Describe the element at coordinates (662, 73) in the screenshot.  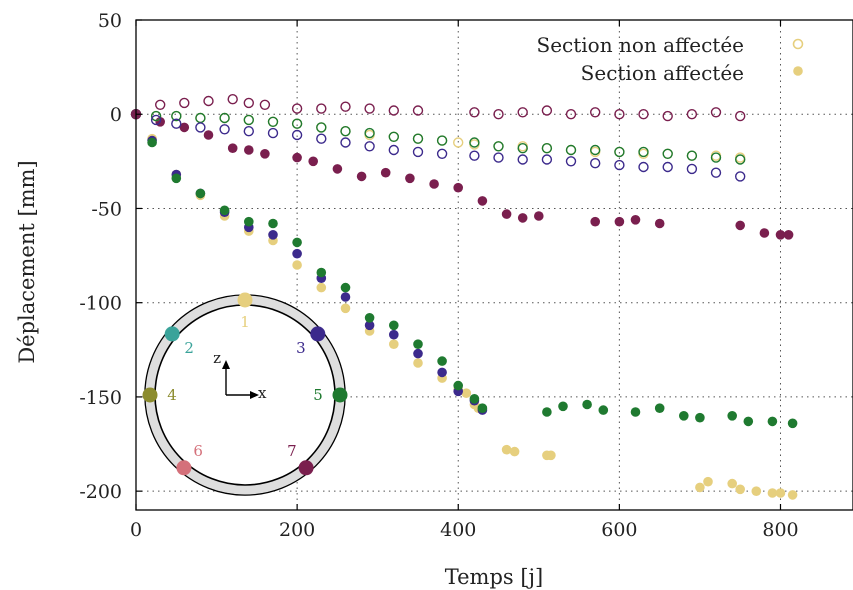
I see `legend-label-affected: Section affectée` at that location.